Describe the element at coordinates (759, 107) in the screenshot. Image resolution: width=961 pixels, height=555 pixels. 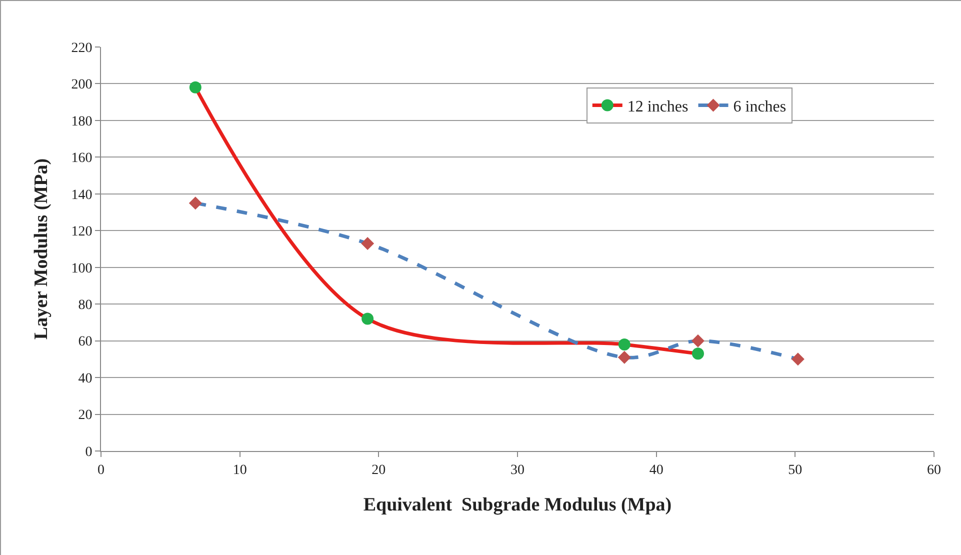
I see `legend-label: 6 inches` at that location.